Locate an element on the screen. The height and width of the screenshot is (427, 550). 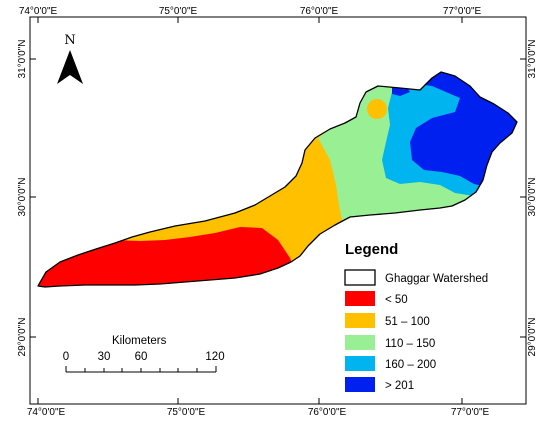
legend-label-gt201: > 201 is located at coordinates (399, 386).